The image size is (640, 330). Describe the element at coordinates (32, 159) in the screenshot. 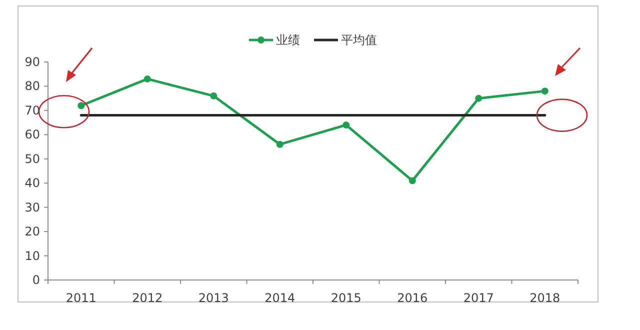

I see `y-tick-label: 50` at that location.